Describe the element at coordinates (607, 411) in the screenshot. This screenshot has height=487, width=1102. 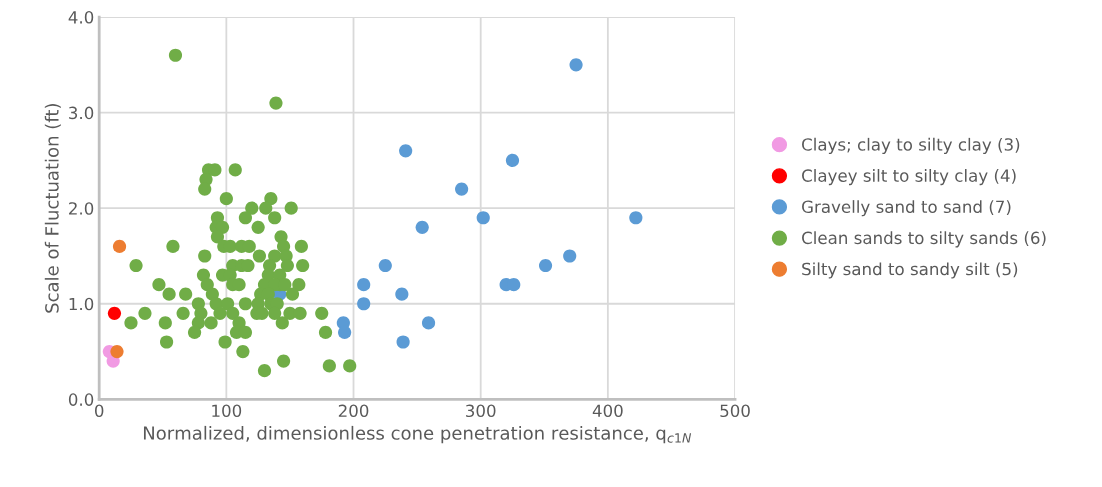
I see `x-tick-label: 400` at that location.